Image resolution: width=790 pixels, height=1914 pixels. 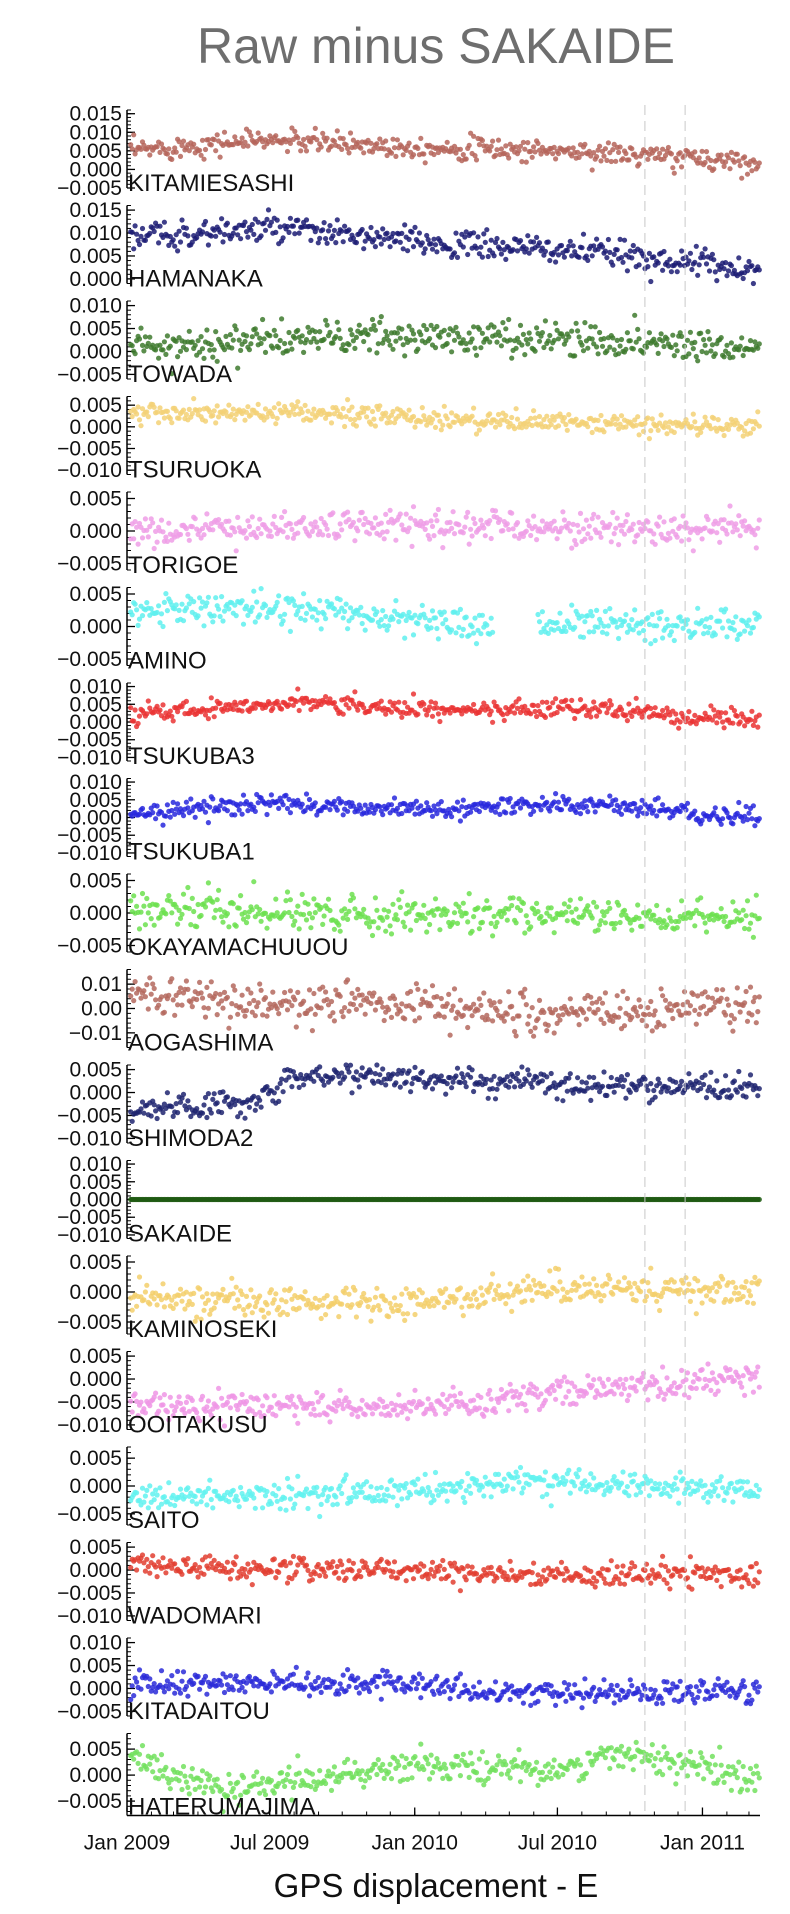 What do you see at coordinates (89, 946) in the screenshot?
I see `y-tick-label: −0.005` at bounding box center [89, 946].